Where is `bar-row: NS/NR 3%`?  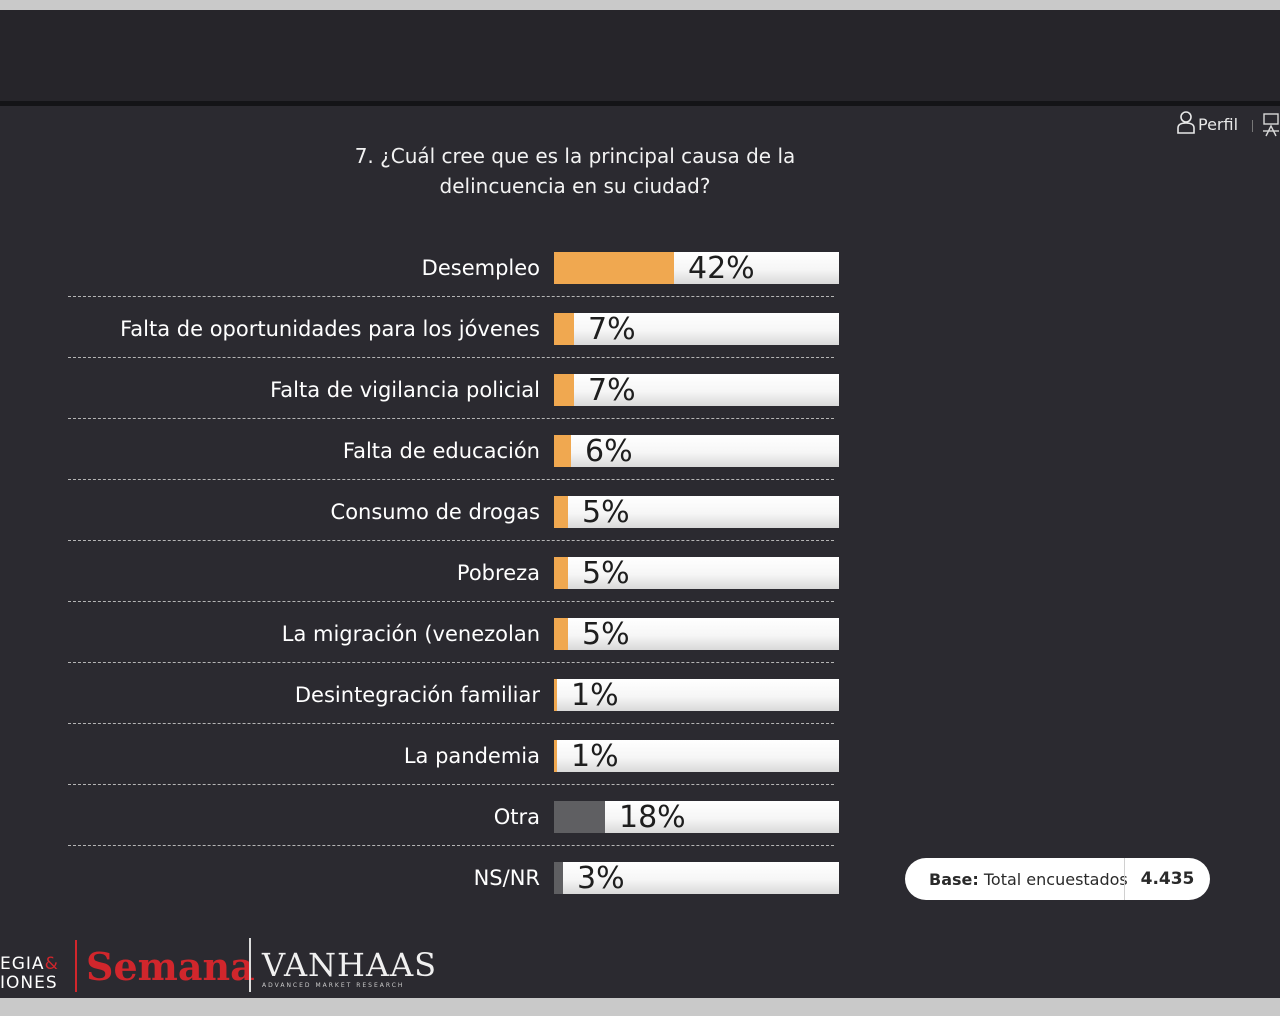 bar-row: NS/NR 3% is located at coordinates (640, 892).